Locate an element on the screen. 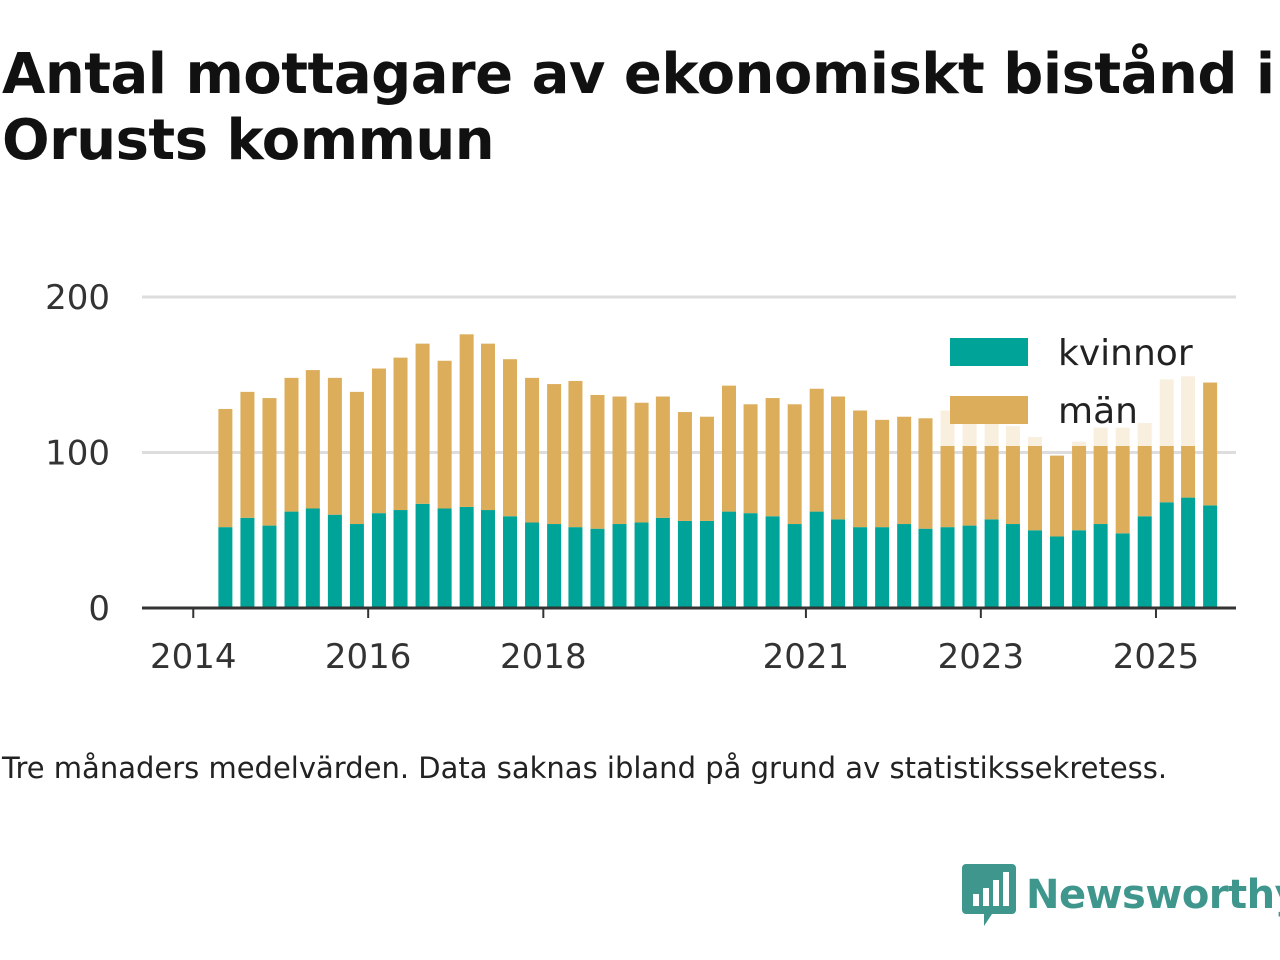  y-tick-label: 200 is located at coordinates (77, 298).